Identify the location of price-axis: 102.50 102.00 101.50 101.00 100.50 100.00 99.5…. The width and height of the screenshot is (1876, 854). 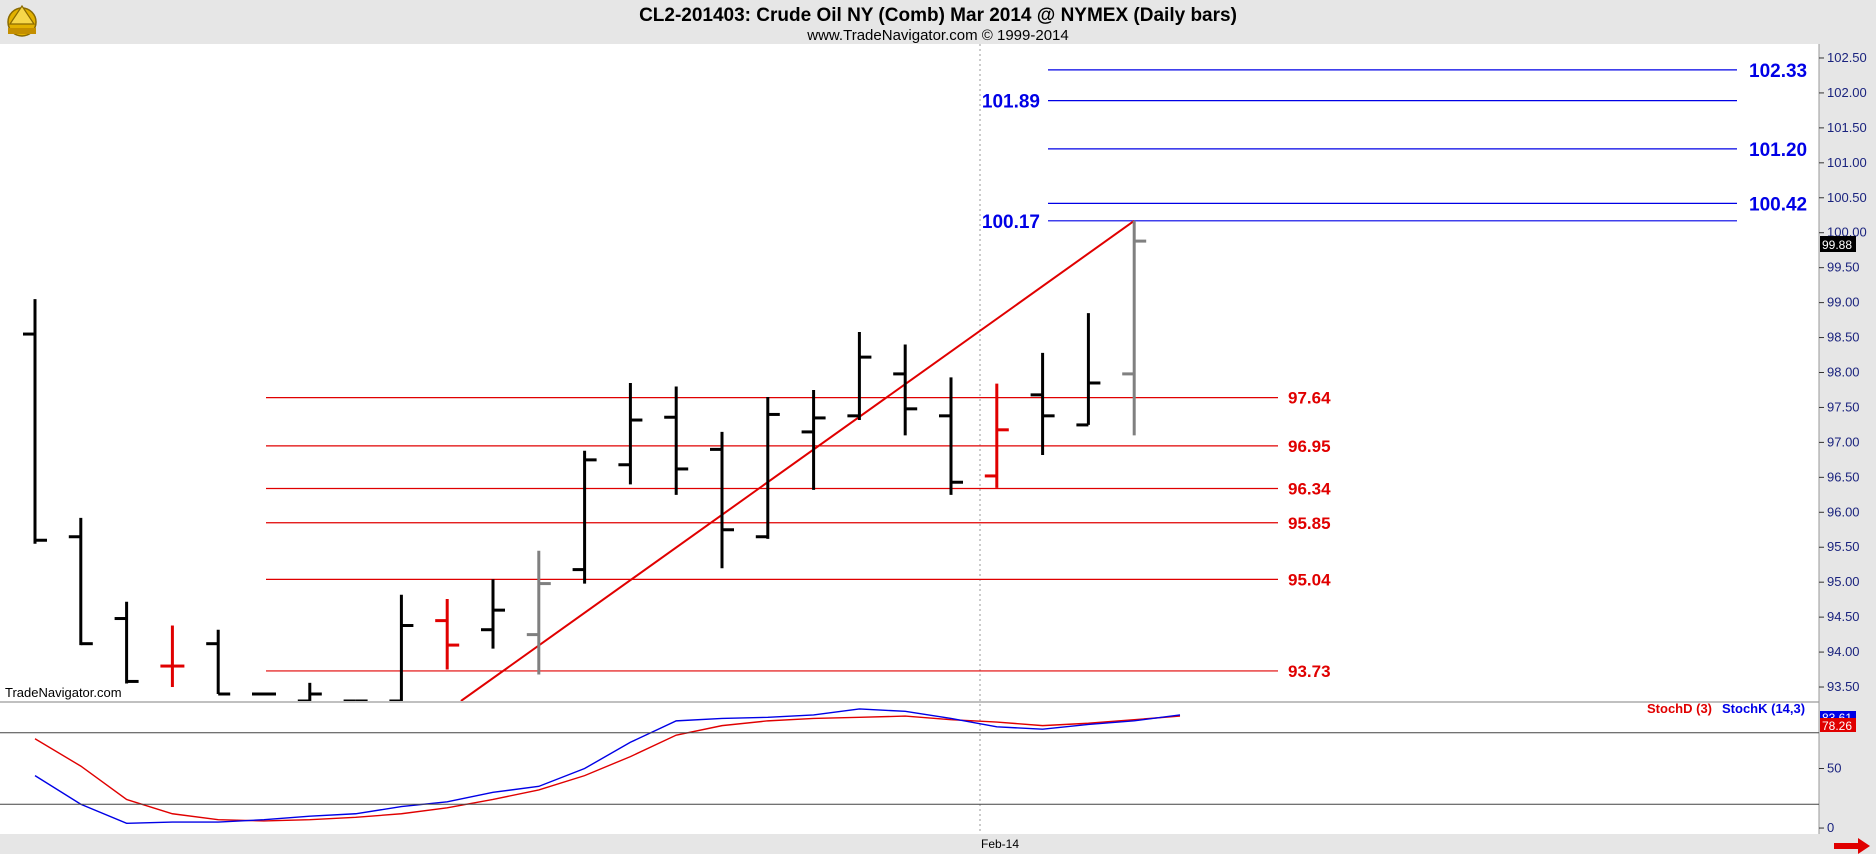
(1843, 372).